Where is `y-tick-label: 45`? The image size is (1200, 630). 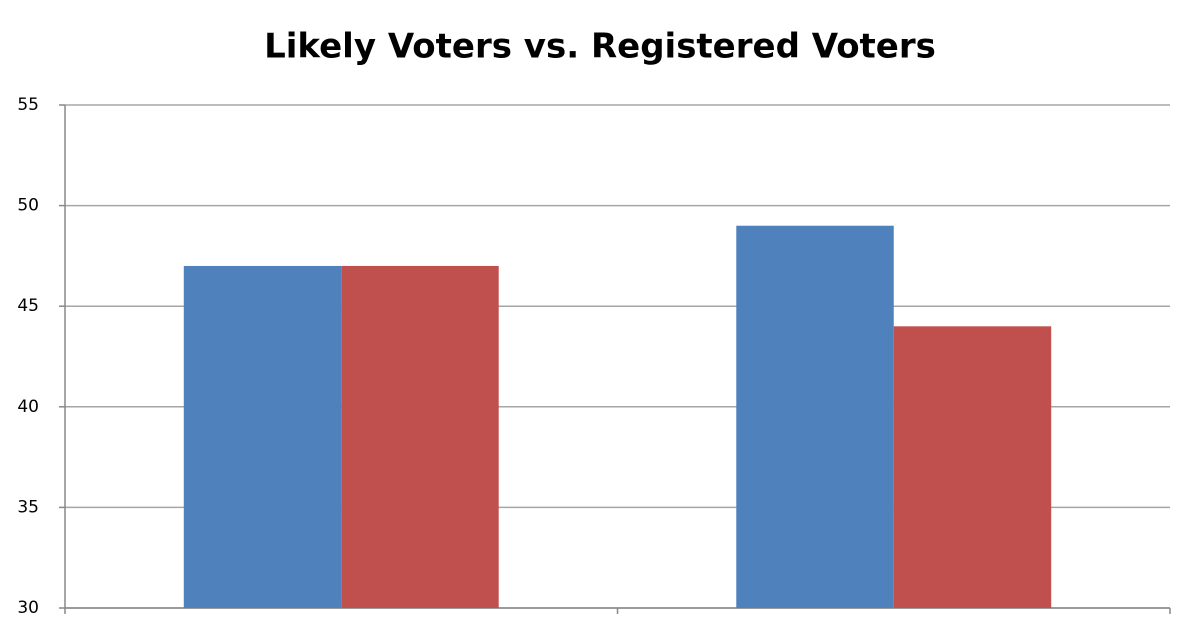
y-tick-label: 45 is located at coordinates (28, 306).